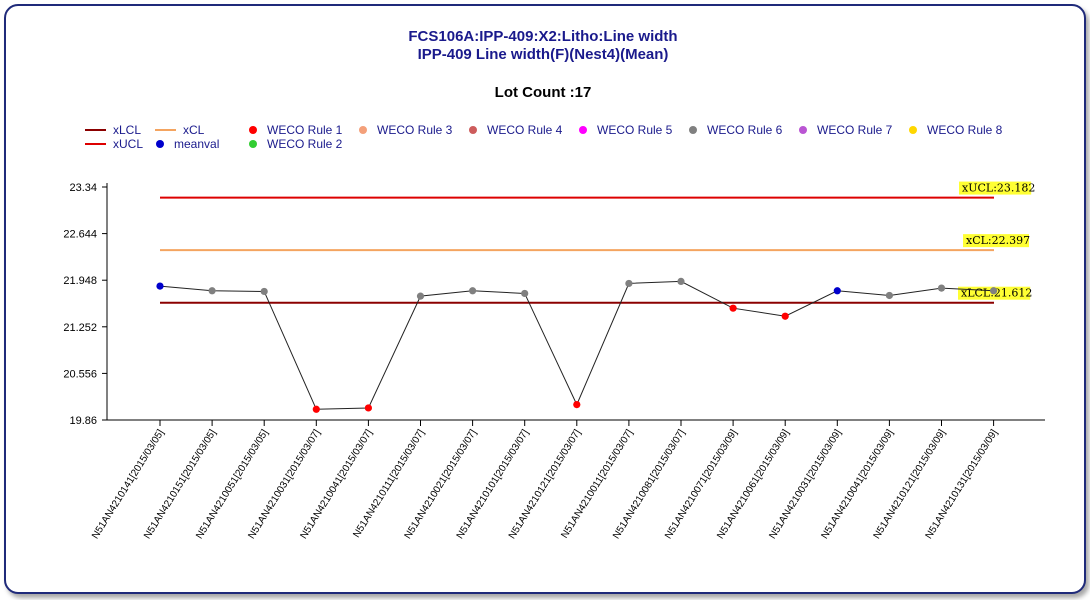 This screenshot has width=1090, height=600. Describe the element at coordinates (543, 54) in the screenshot. I see `chart-subtitle: IPP-409 Line width(F)(Nest4)(Mean)` at that location.